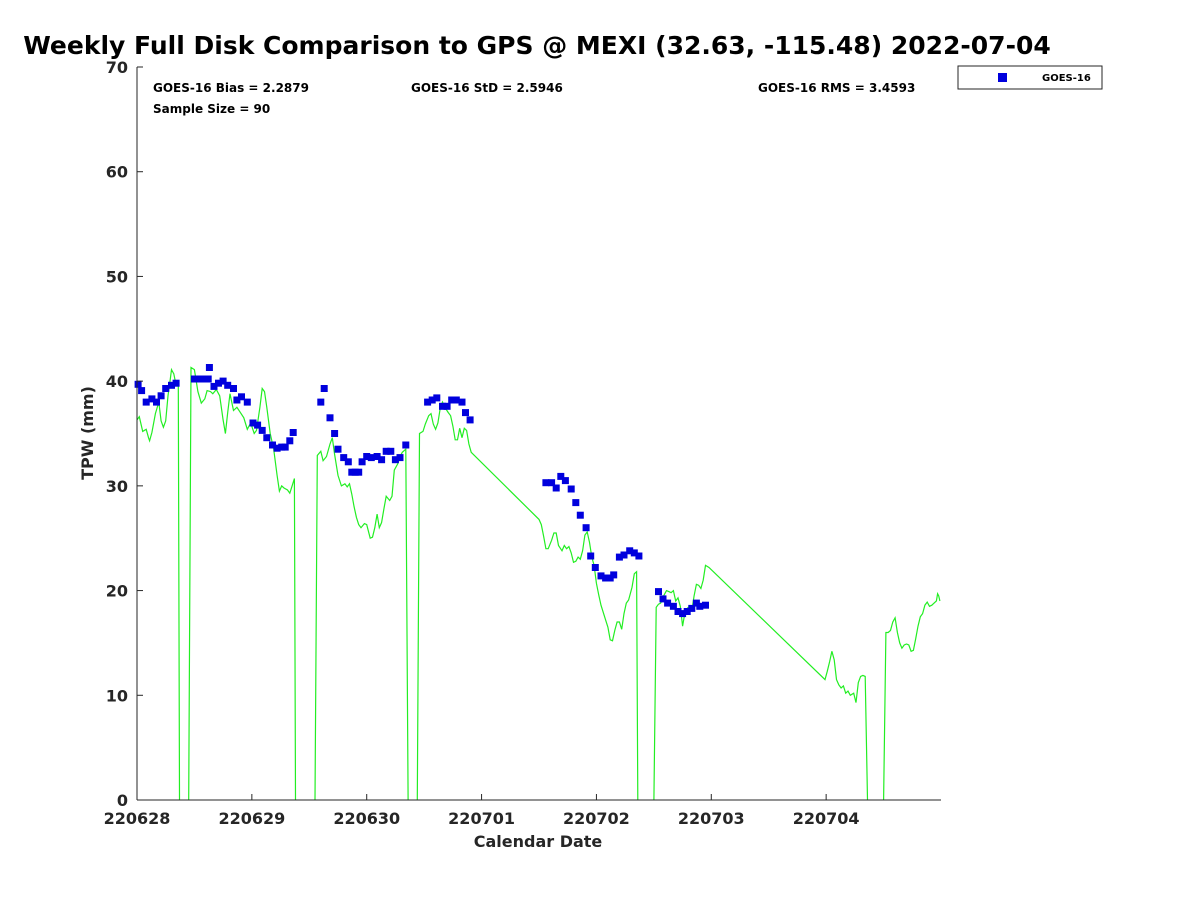 Image resolution: width=1200 pixels, height=900 pixels. I want to click on goes16-series-points, so click(421, 491).